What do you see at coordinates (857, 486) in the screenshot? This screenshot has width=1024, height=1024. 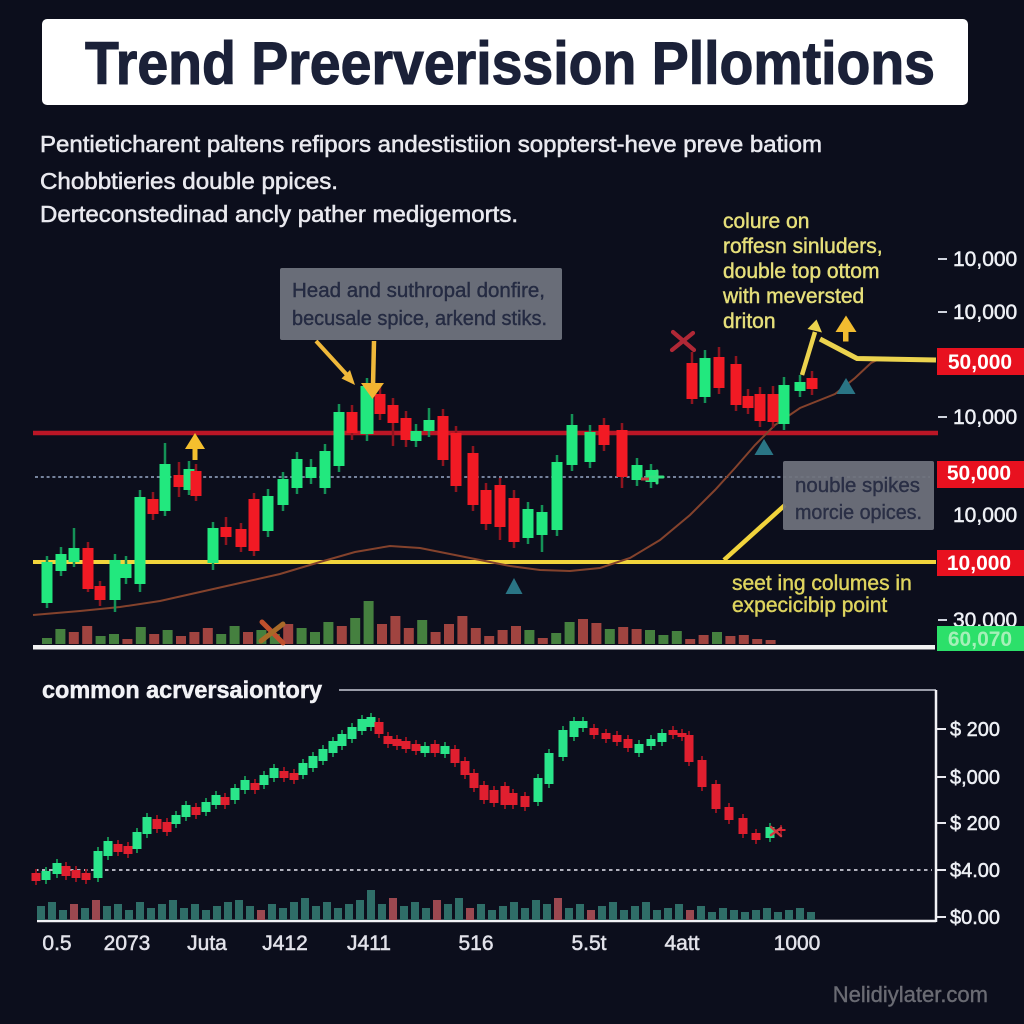 I see `svg-text: nouble spikes` at bounding box center [857, 486].